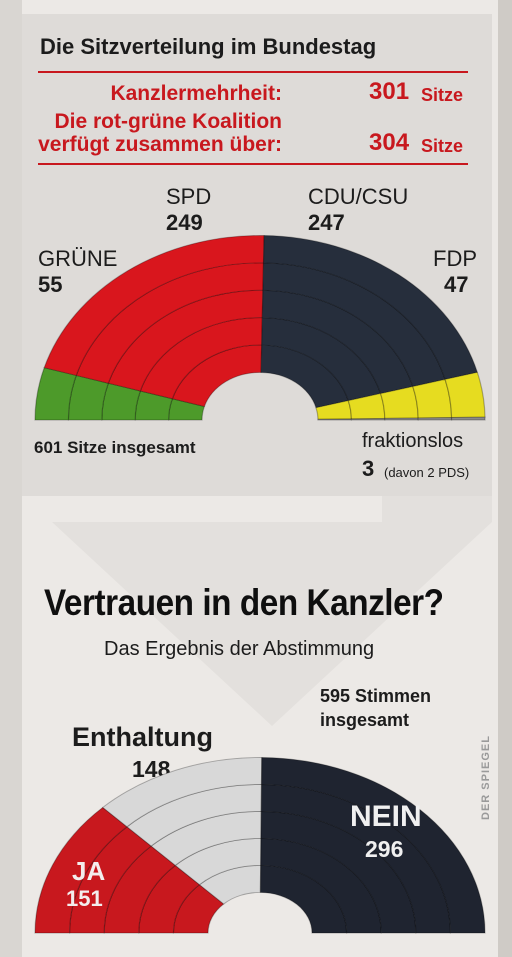 The width and height of the screenshot is (512, 957). I want to click on label-cdu: CDU/CSU, so click(358, 196).